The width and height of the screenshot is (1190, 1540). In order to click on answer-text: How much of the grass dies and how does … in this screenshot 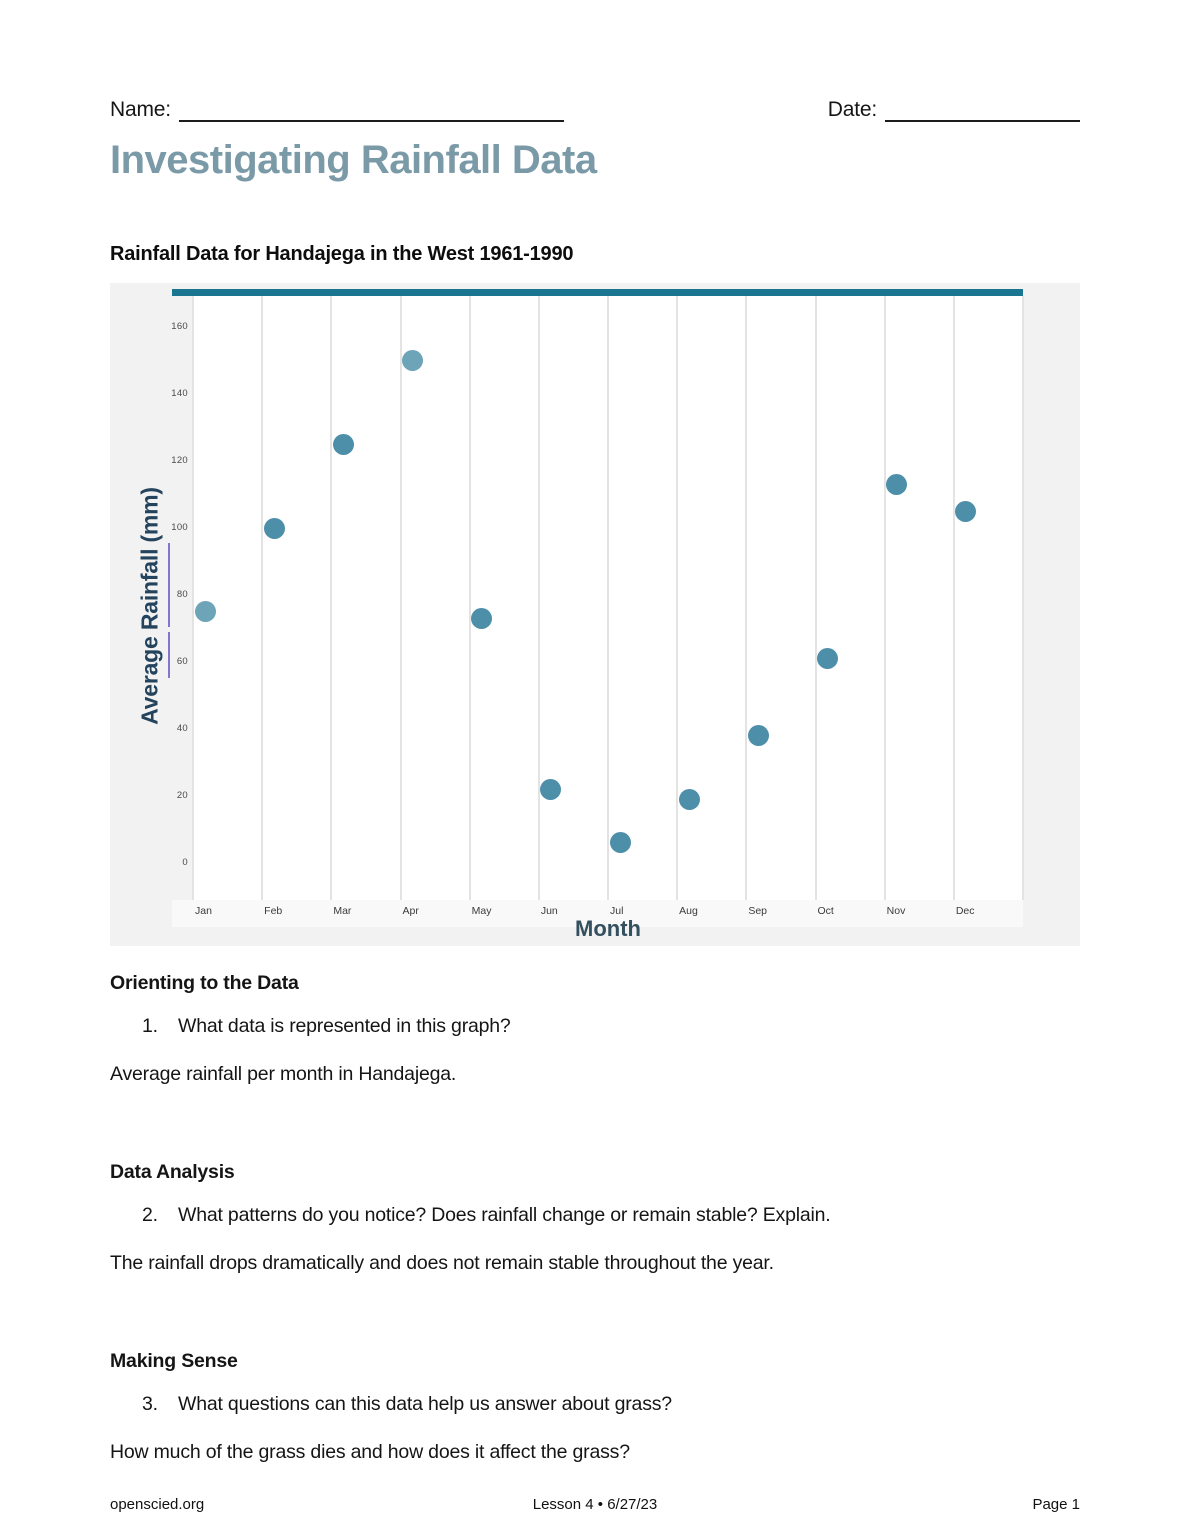, I will do `click(370, 1452)`.